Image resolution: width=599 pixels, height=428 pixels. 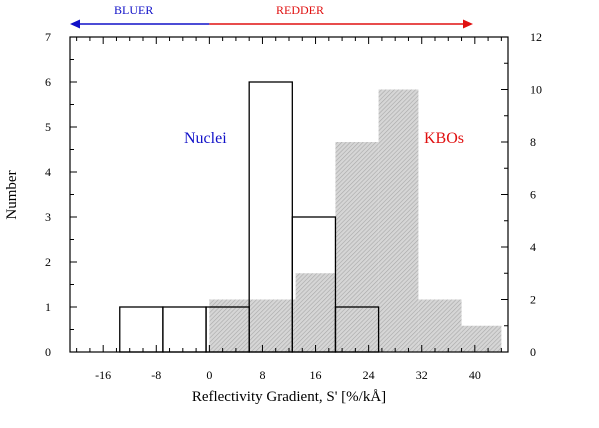 I want to click on redder-label: REDDER, so click(x=300, y=10).